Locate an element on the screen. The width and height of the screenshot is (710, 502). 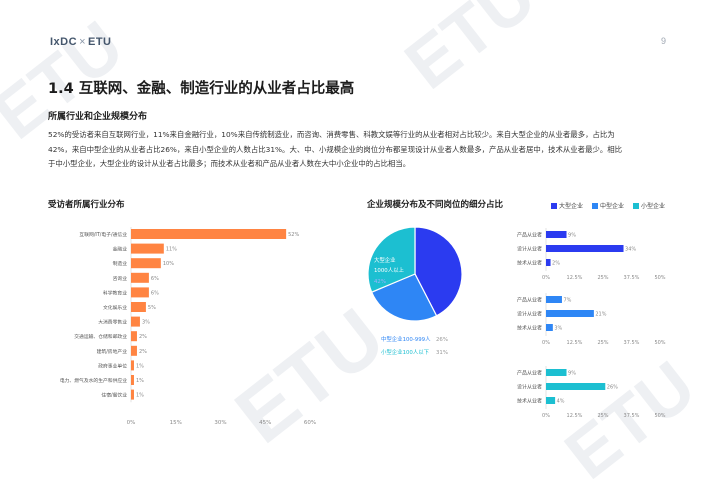
pie-slice-value: 42% is located at coordinates (380, 282).